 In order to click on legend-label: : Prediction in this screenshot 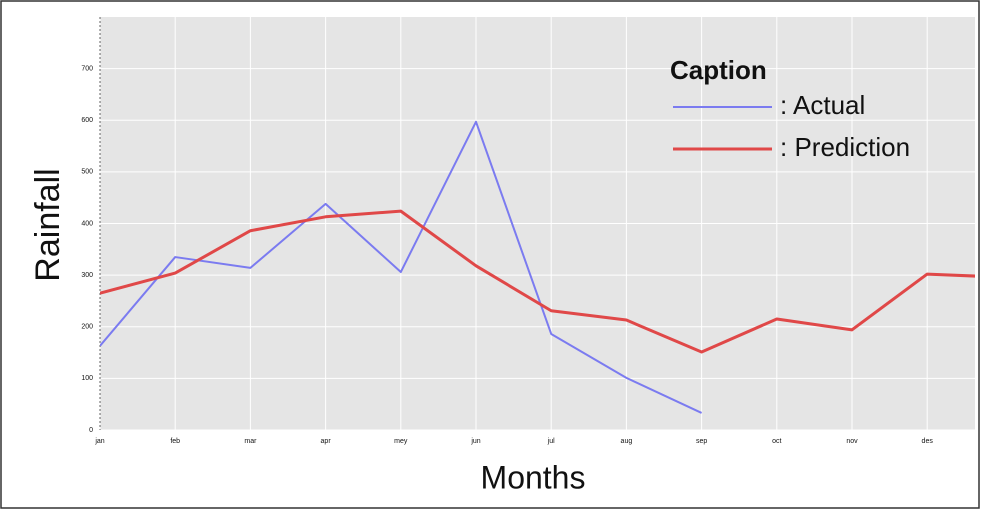, I will do `click(845, 147)`.